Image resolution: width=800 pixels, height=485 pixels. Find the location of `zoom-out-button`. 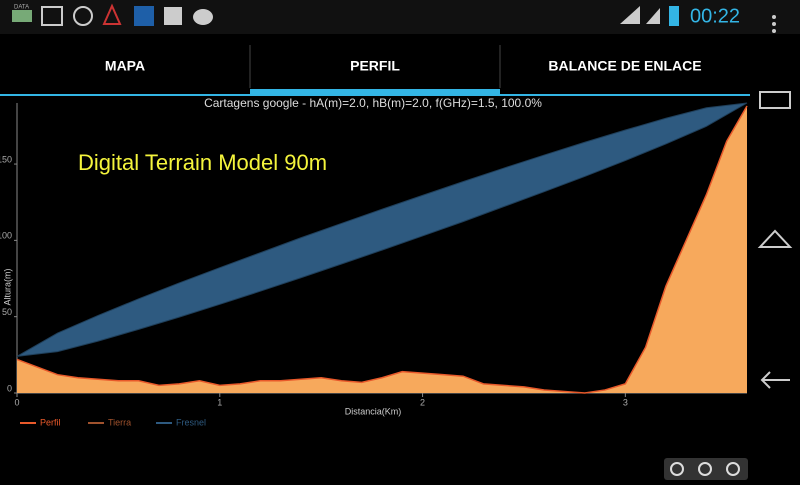

zoom-out-button is located at coordinates (705, 469).